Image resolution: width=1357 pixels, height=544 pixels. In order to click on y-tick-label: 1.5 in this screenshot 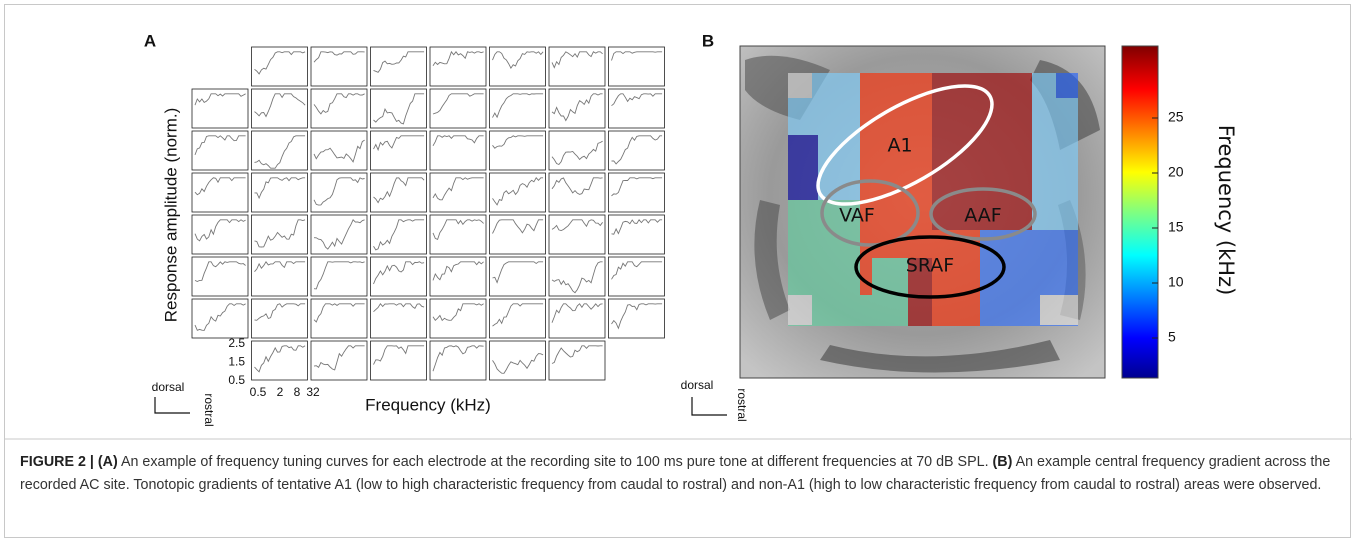, I will do `click(236, 362)`.